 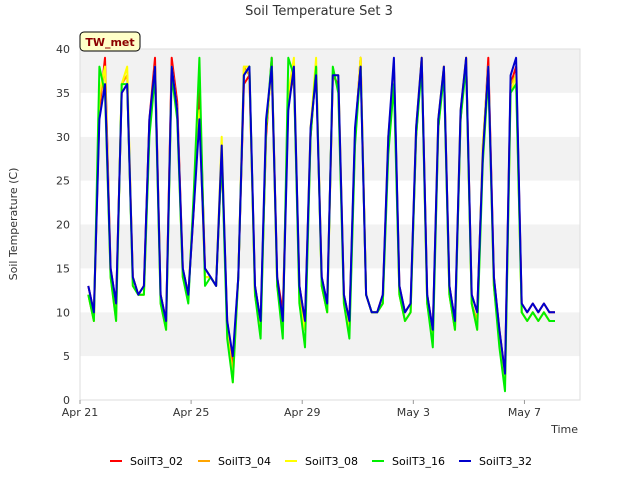 I want to click on x-tick-label: Apr 21, so click(x=80, y=412).